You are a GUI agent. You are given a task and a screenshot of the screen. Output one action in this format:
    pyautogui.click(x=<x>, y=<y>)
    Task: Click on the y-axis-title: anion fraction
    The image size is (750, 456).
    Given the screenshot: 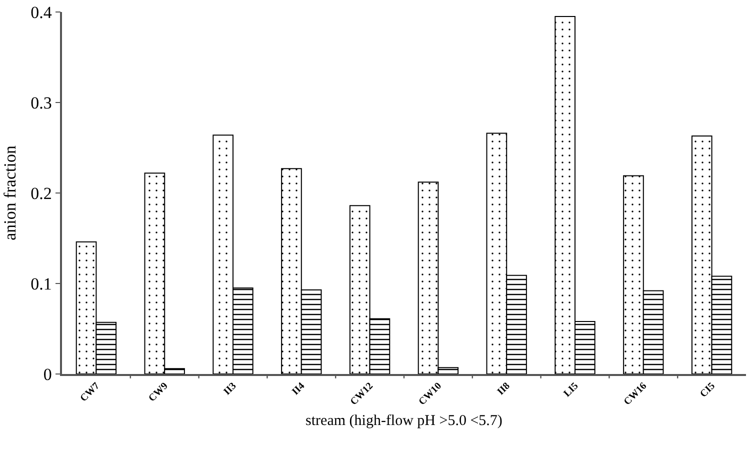 What is the action you would take?
    pyautogui.click(x=10, y=192)
    